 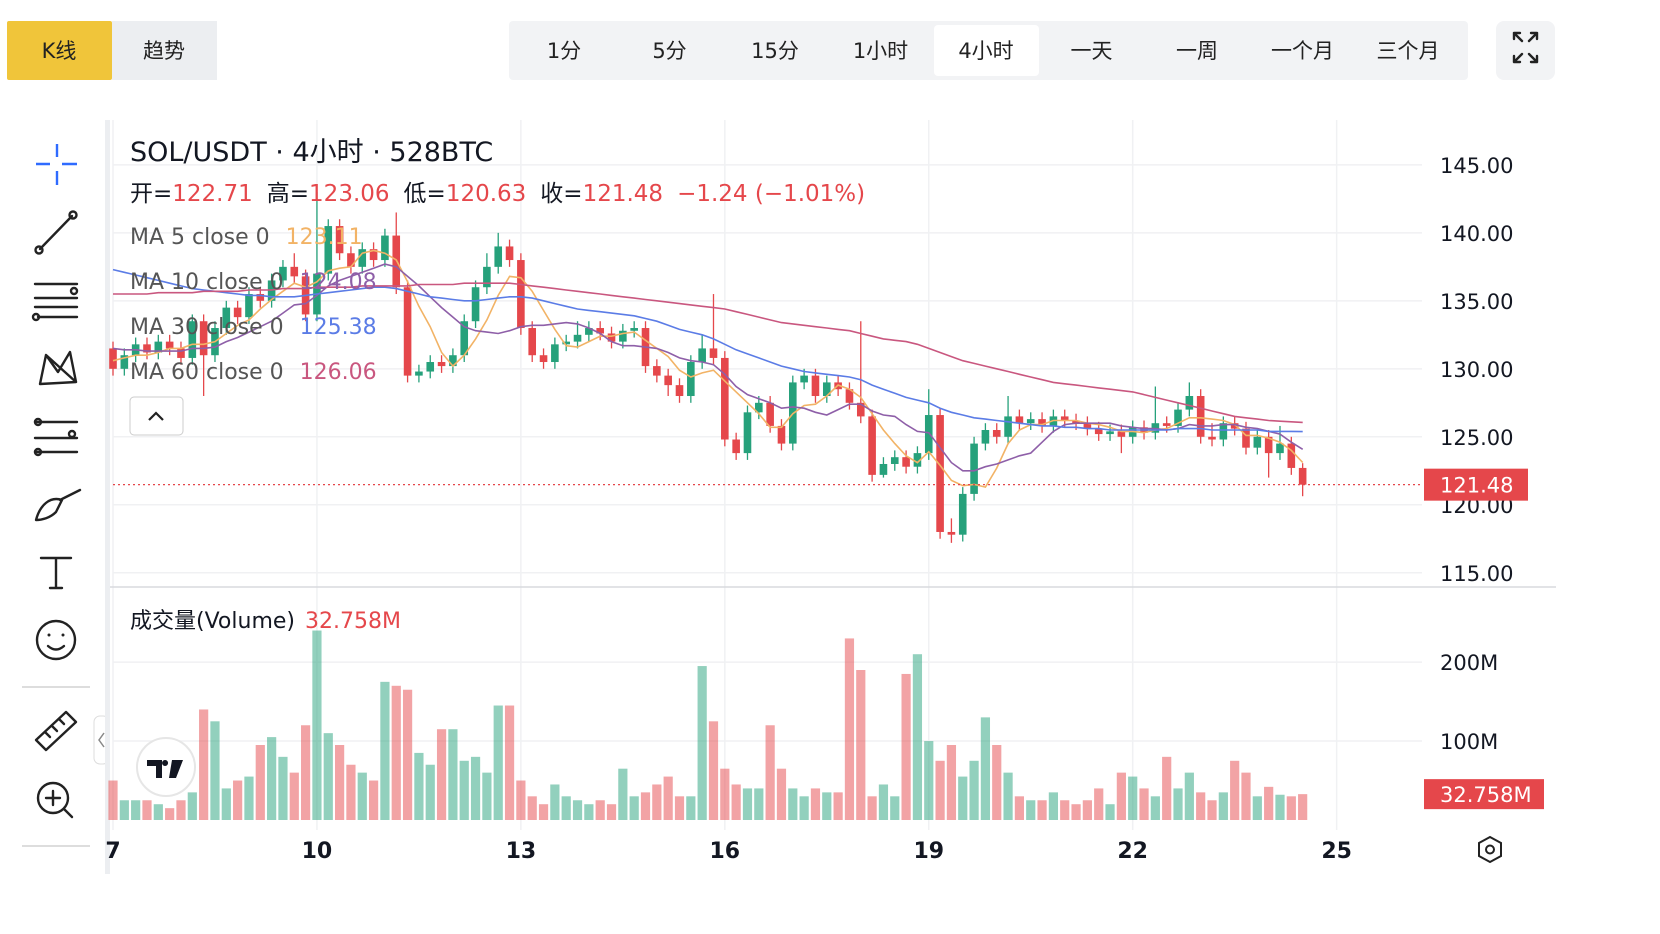 I want to click on legend-toggle, so click(x=156, y=416).